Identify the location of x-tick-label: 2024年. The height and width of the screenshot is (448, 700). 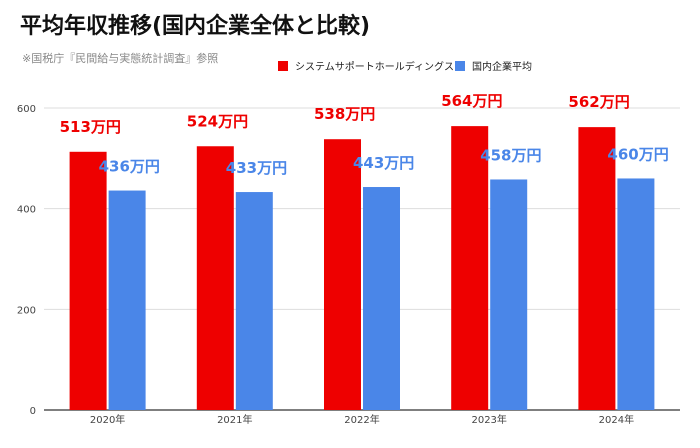
(616, 419).